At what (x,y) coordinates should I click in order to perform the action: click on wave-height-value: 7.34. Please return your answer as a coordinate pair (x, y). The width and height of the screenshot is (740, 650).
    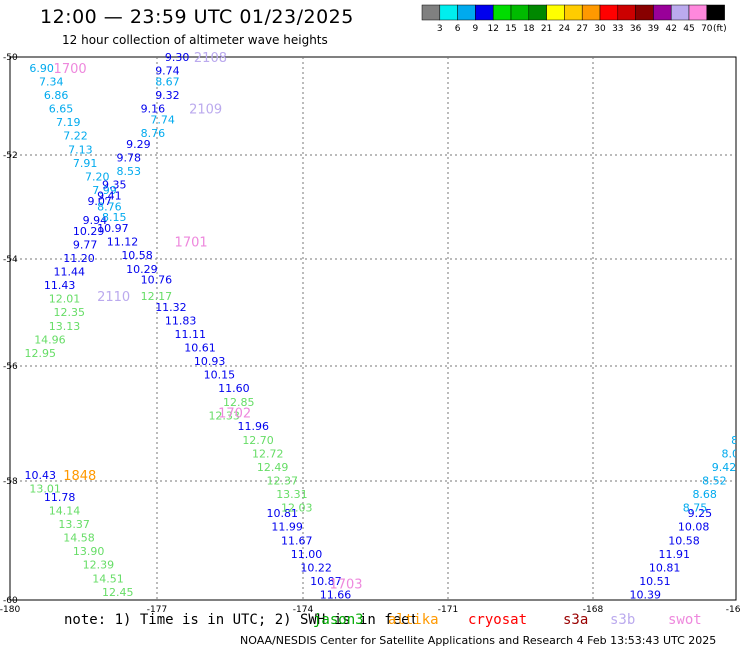
    Looking at the image, I should click on (51, 81).